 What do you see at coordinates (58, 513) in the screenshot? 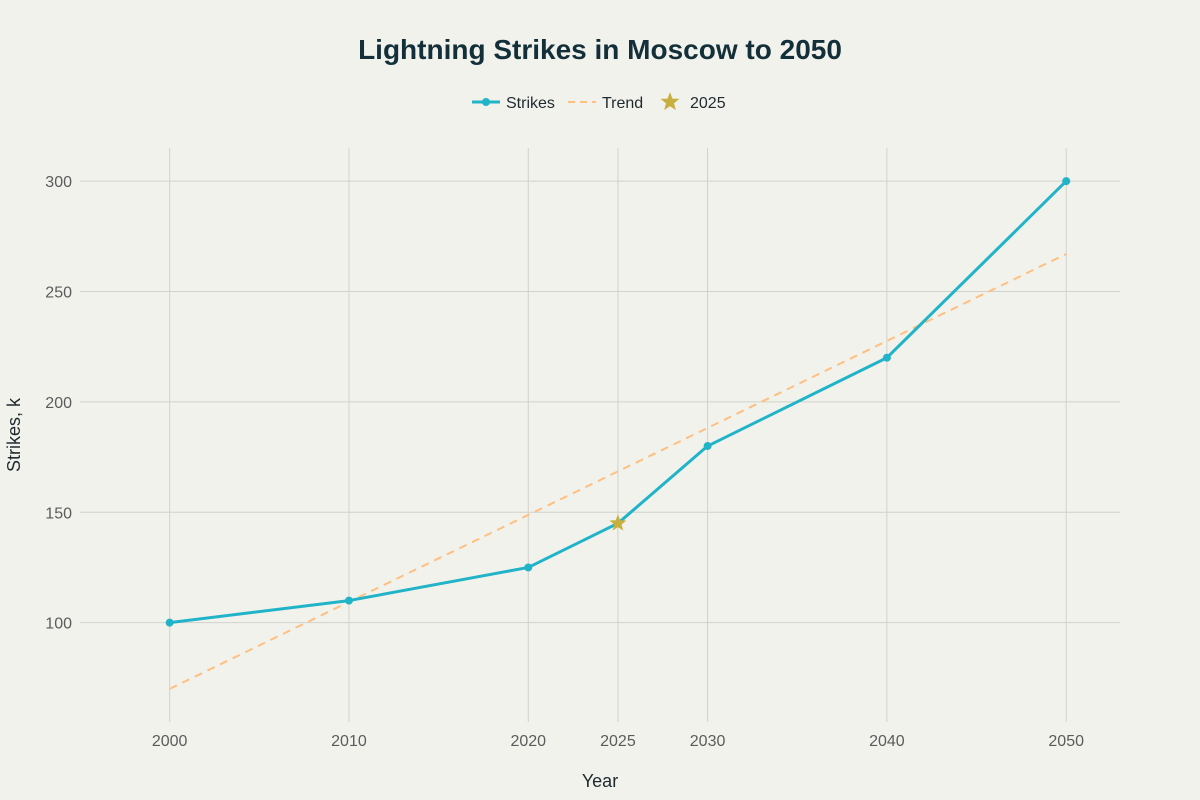
I see `y-tick-label: 150` at bounding box center [58, 513].